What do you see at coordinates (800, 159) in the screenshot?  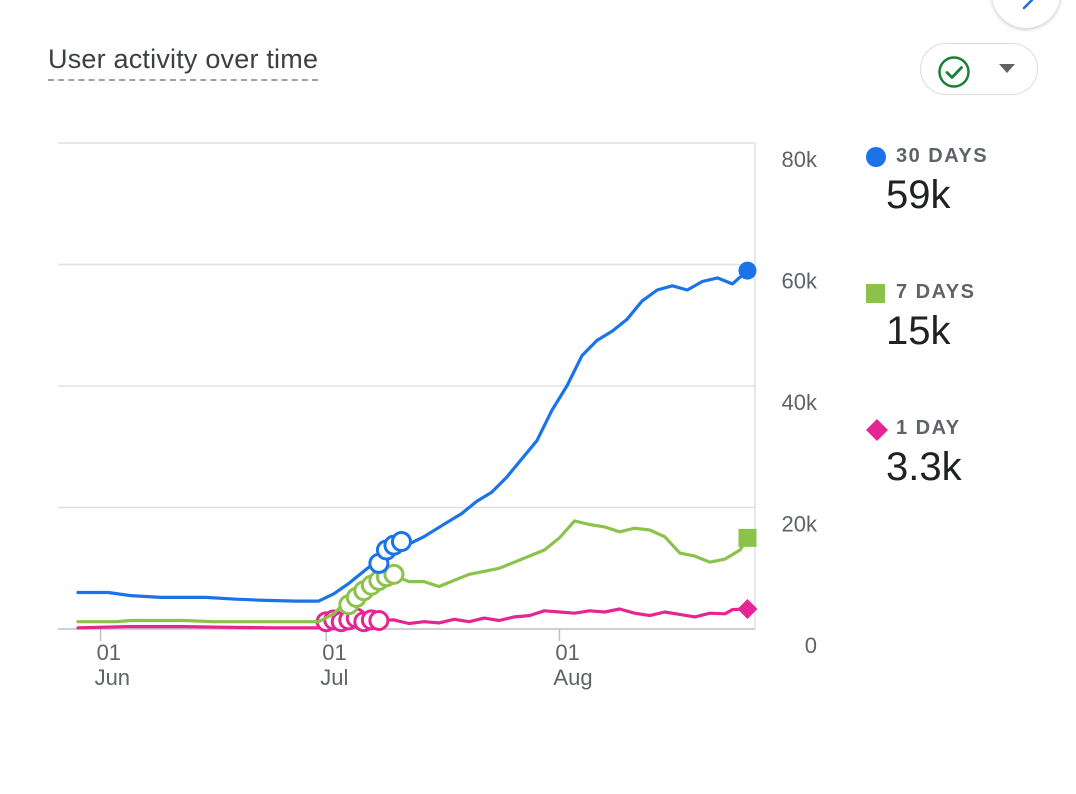 I see `y-tick-label: 80k` at bounding box center [800, 159].